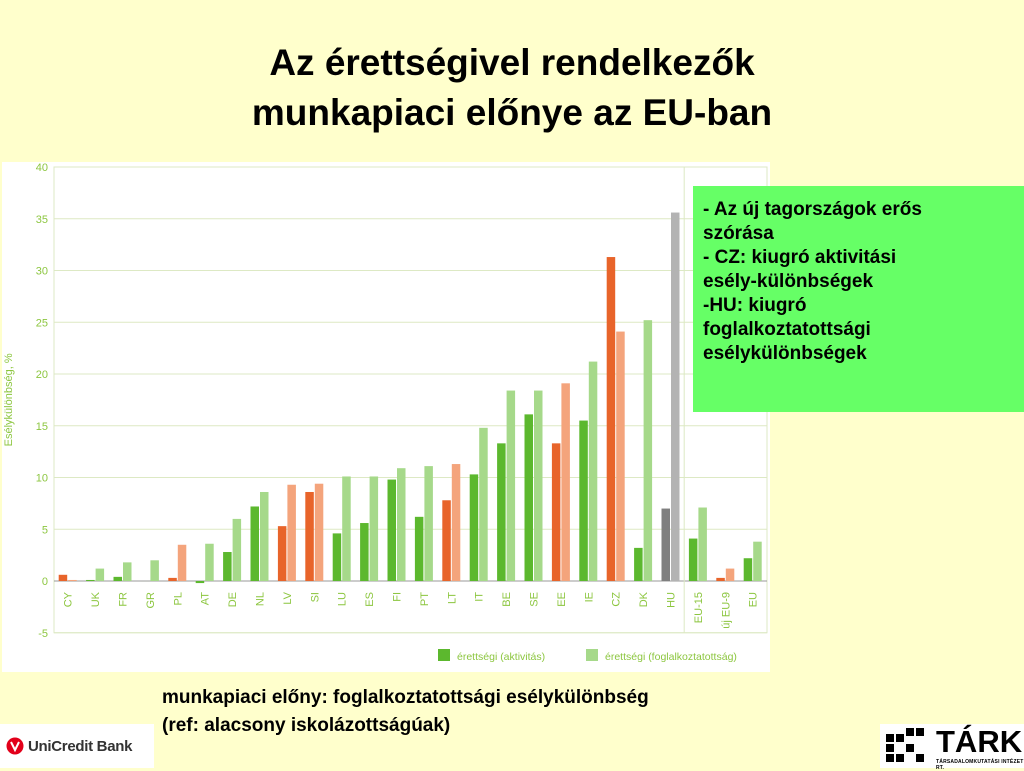  What do you see at coordinates (69, 599) in the screenshot?
I see `x-tick-label: CY` at bounding box center [69, 599].